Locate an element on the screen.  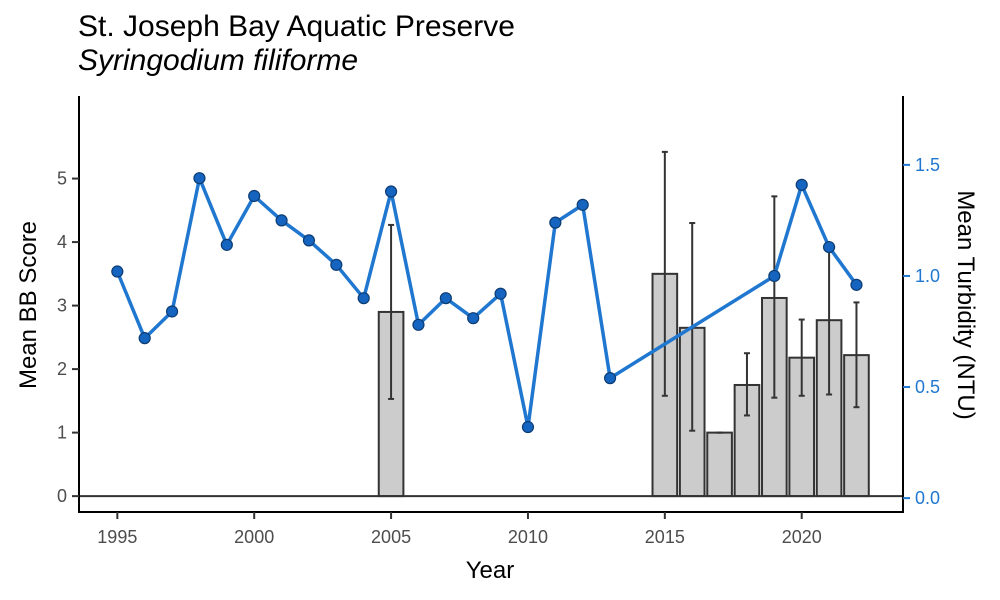
error-bar-2005 is located at coordinates (391, 311).